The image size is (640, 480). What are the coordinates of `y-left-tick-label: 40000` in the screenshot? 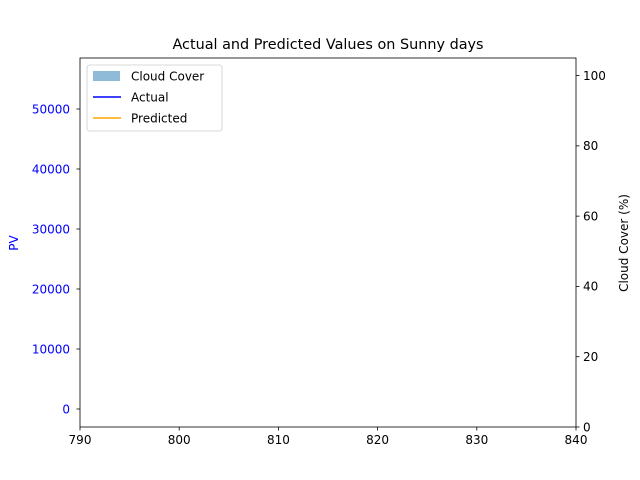 It's located at (51, 169).